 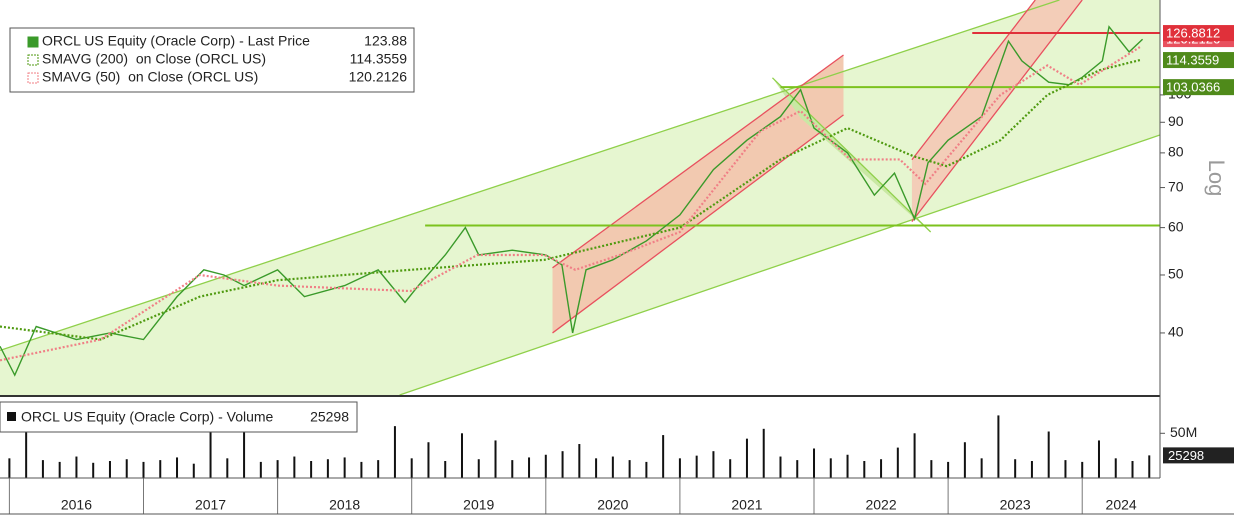 I want to click on legend-value: 114.3559, so click(x=379, y=59).